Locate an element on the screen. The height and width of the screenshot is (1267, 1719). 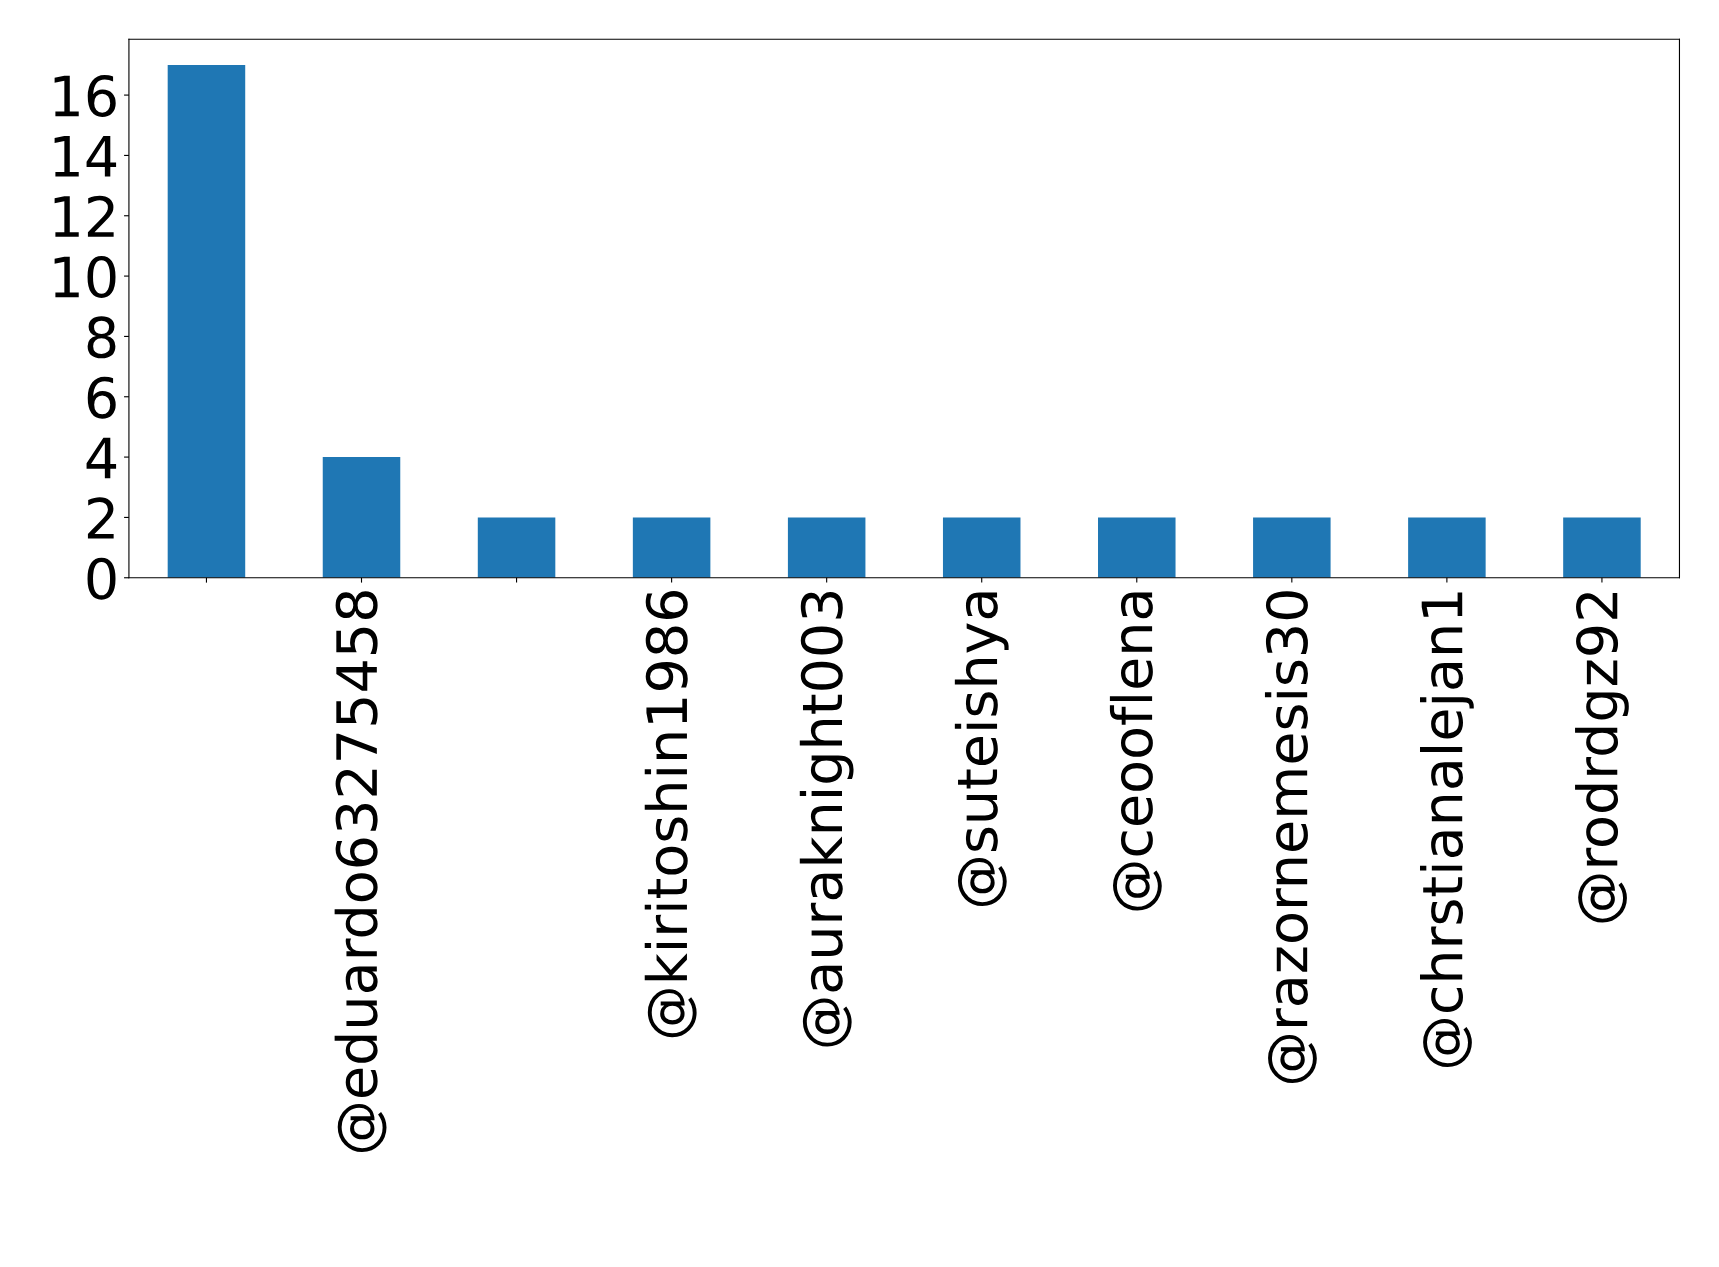
y-tick-label: 12 is located at coordinates (84, 216).